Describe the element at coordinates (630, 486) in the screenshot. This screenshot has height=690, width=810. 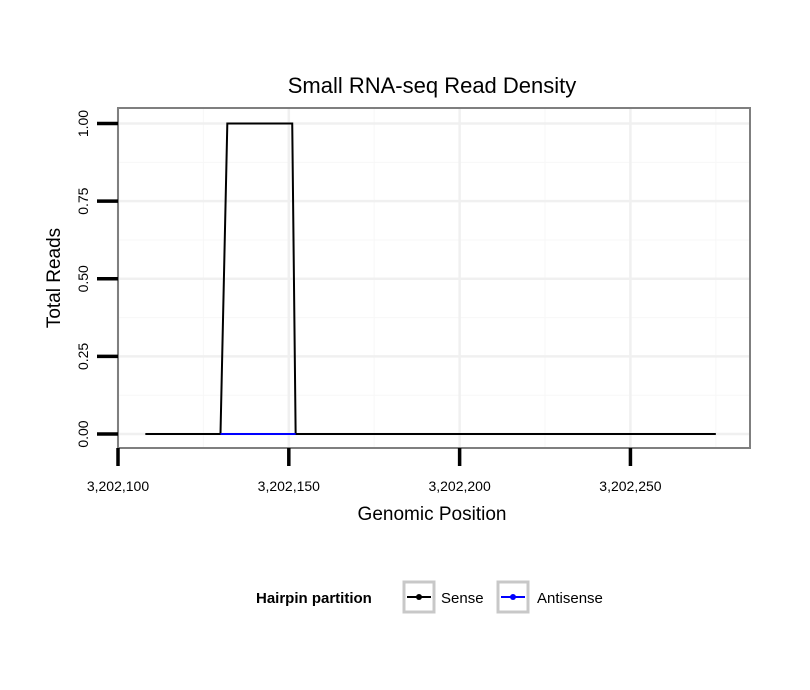
I see `x-tick-label: 3,202,250` at that location.